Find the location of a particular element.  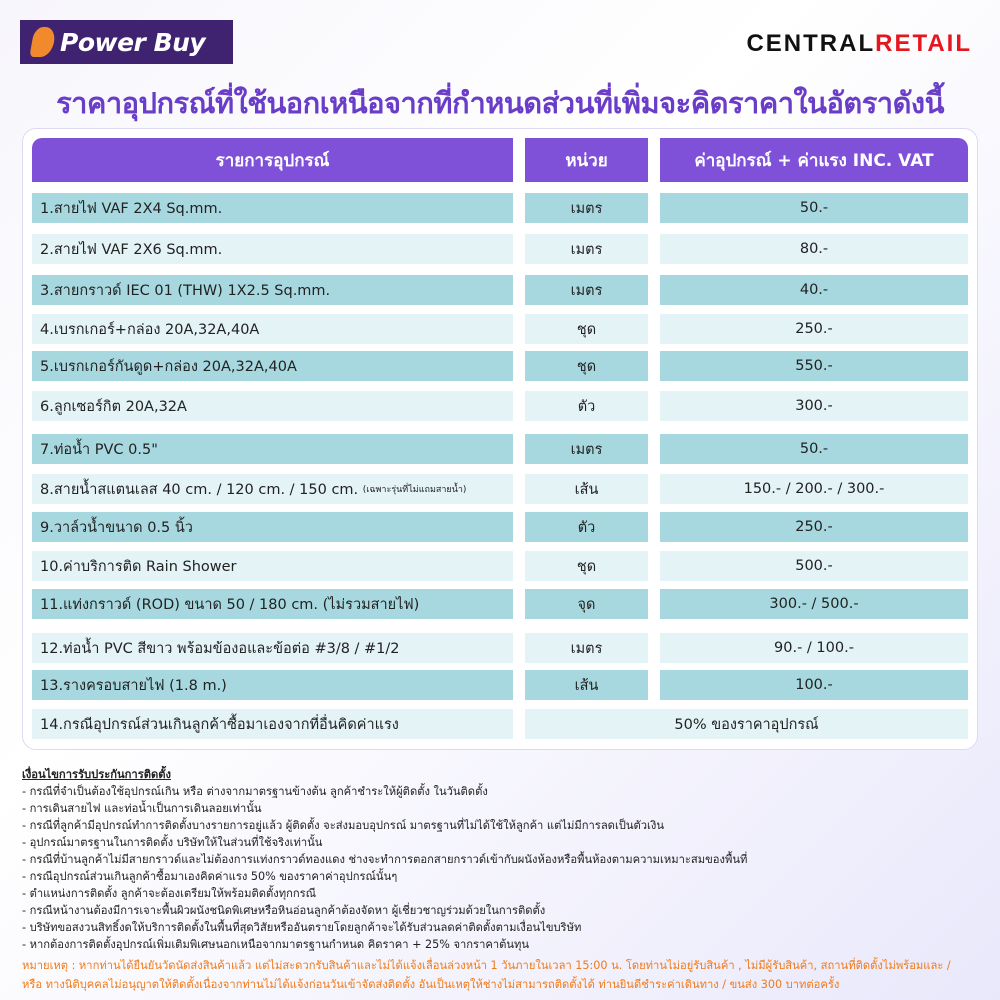

item-text: 10.ค่าบริการติด Rain Shower is located at coordinates (138, 566).